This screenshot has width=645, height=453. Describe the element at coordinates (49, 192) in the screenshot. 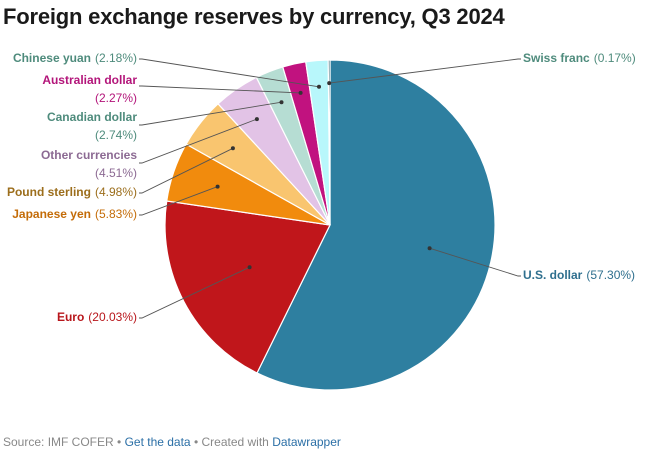

I see `label-name-pound-sterling: Pound sterling` at that location.